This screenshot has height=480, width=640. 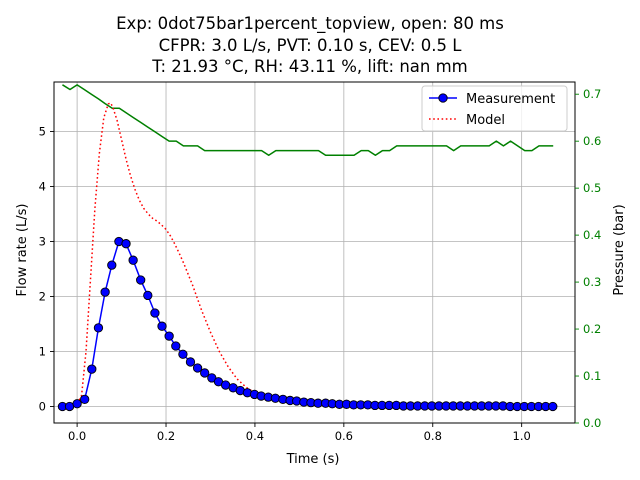 I want to click on y-right-tick-label-6: 0.6, so click(x=592, y=141).